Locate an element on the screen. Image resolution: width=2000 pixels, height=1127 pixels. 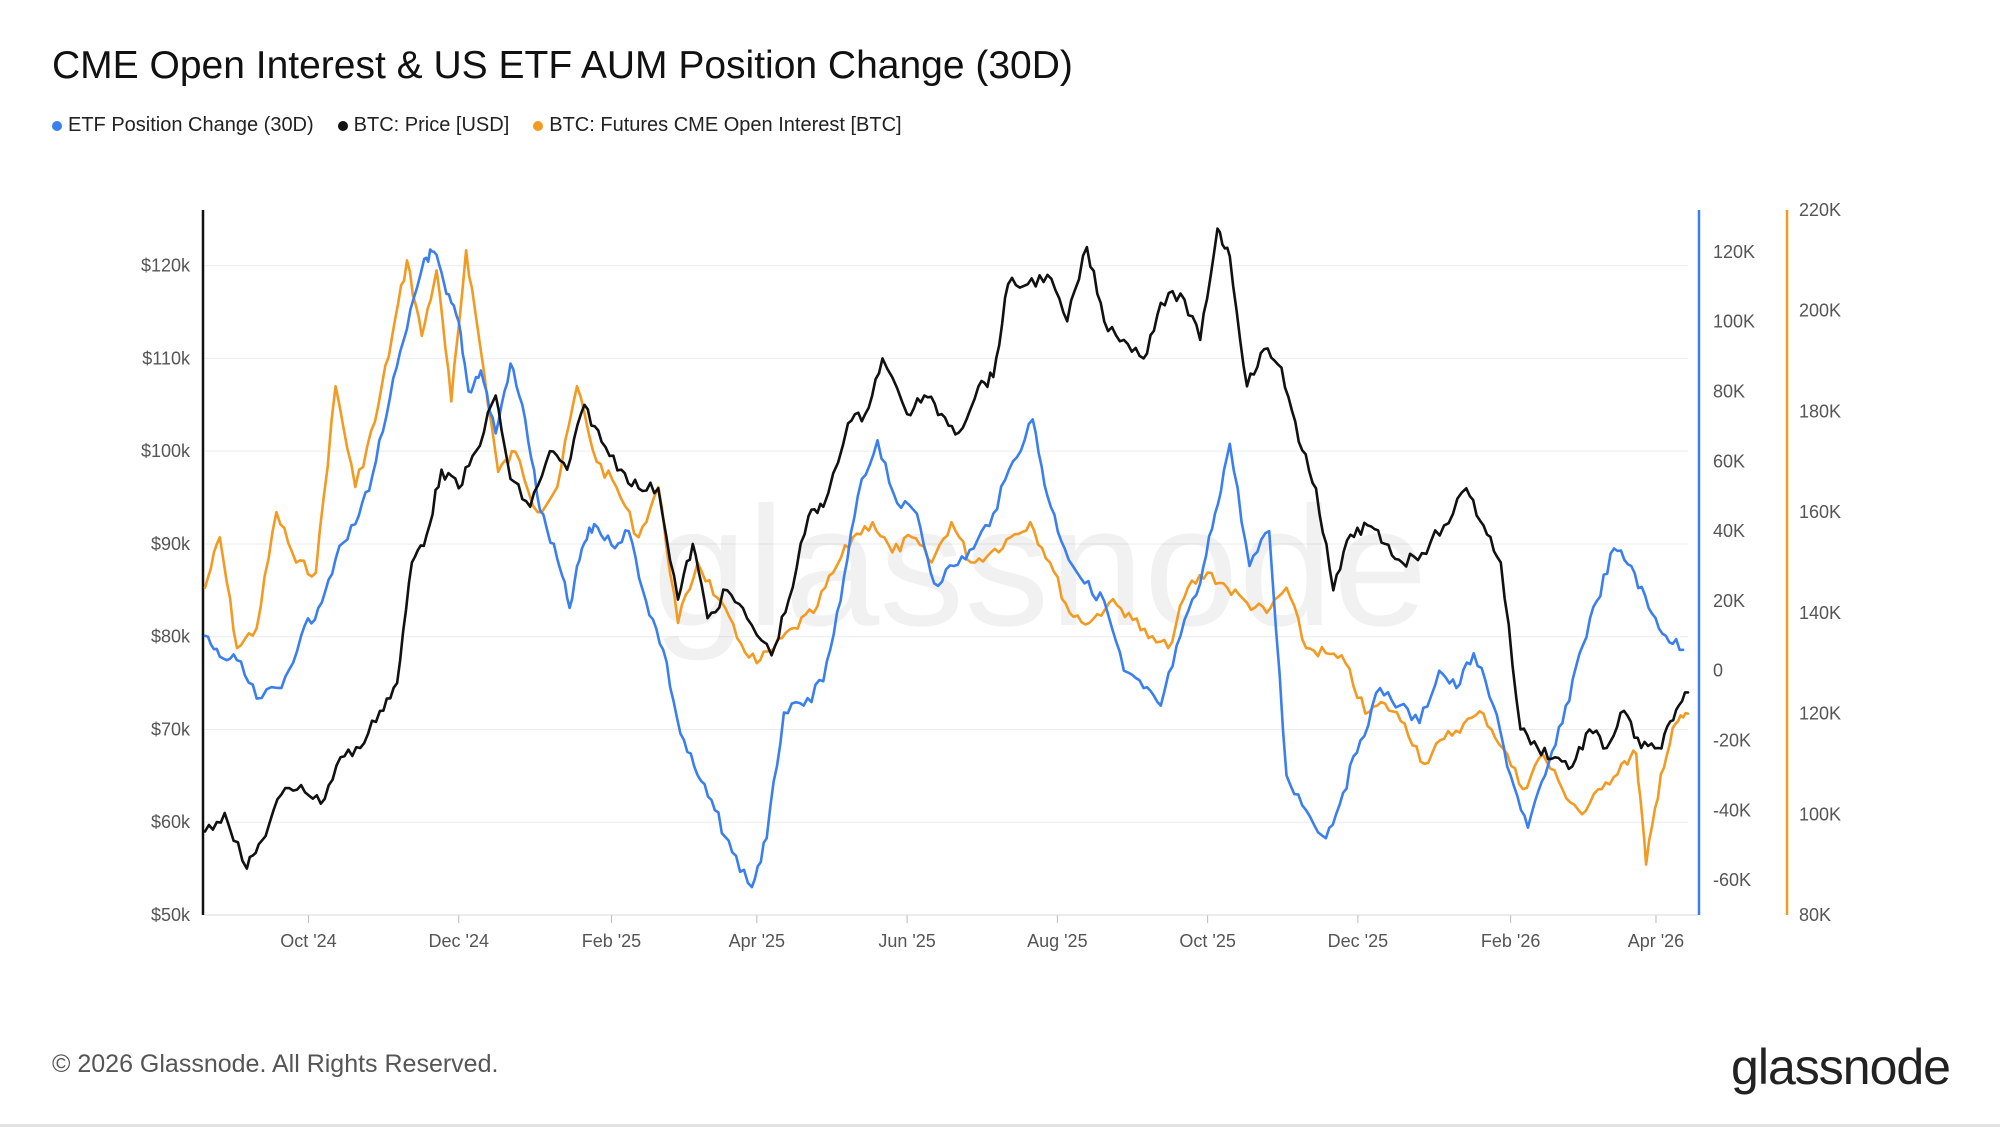
y-right-blue-tick-label: 0 is located at coordinates (1718, 671).